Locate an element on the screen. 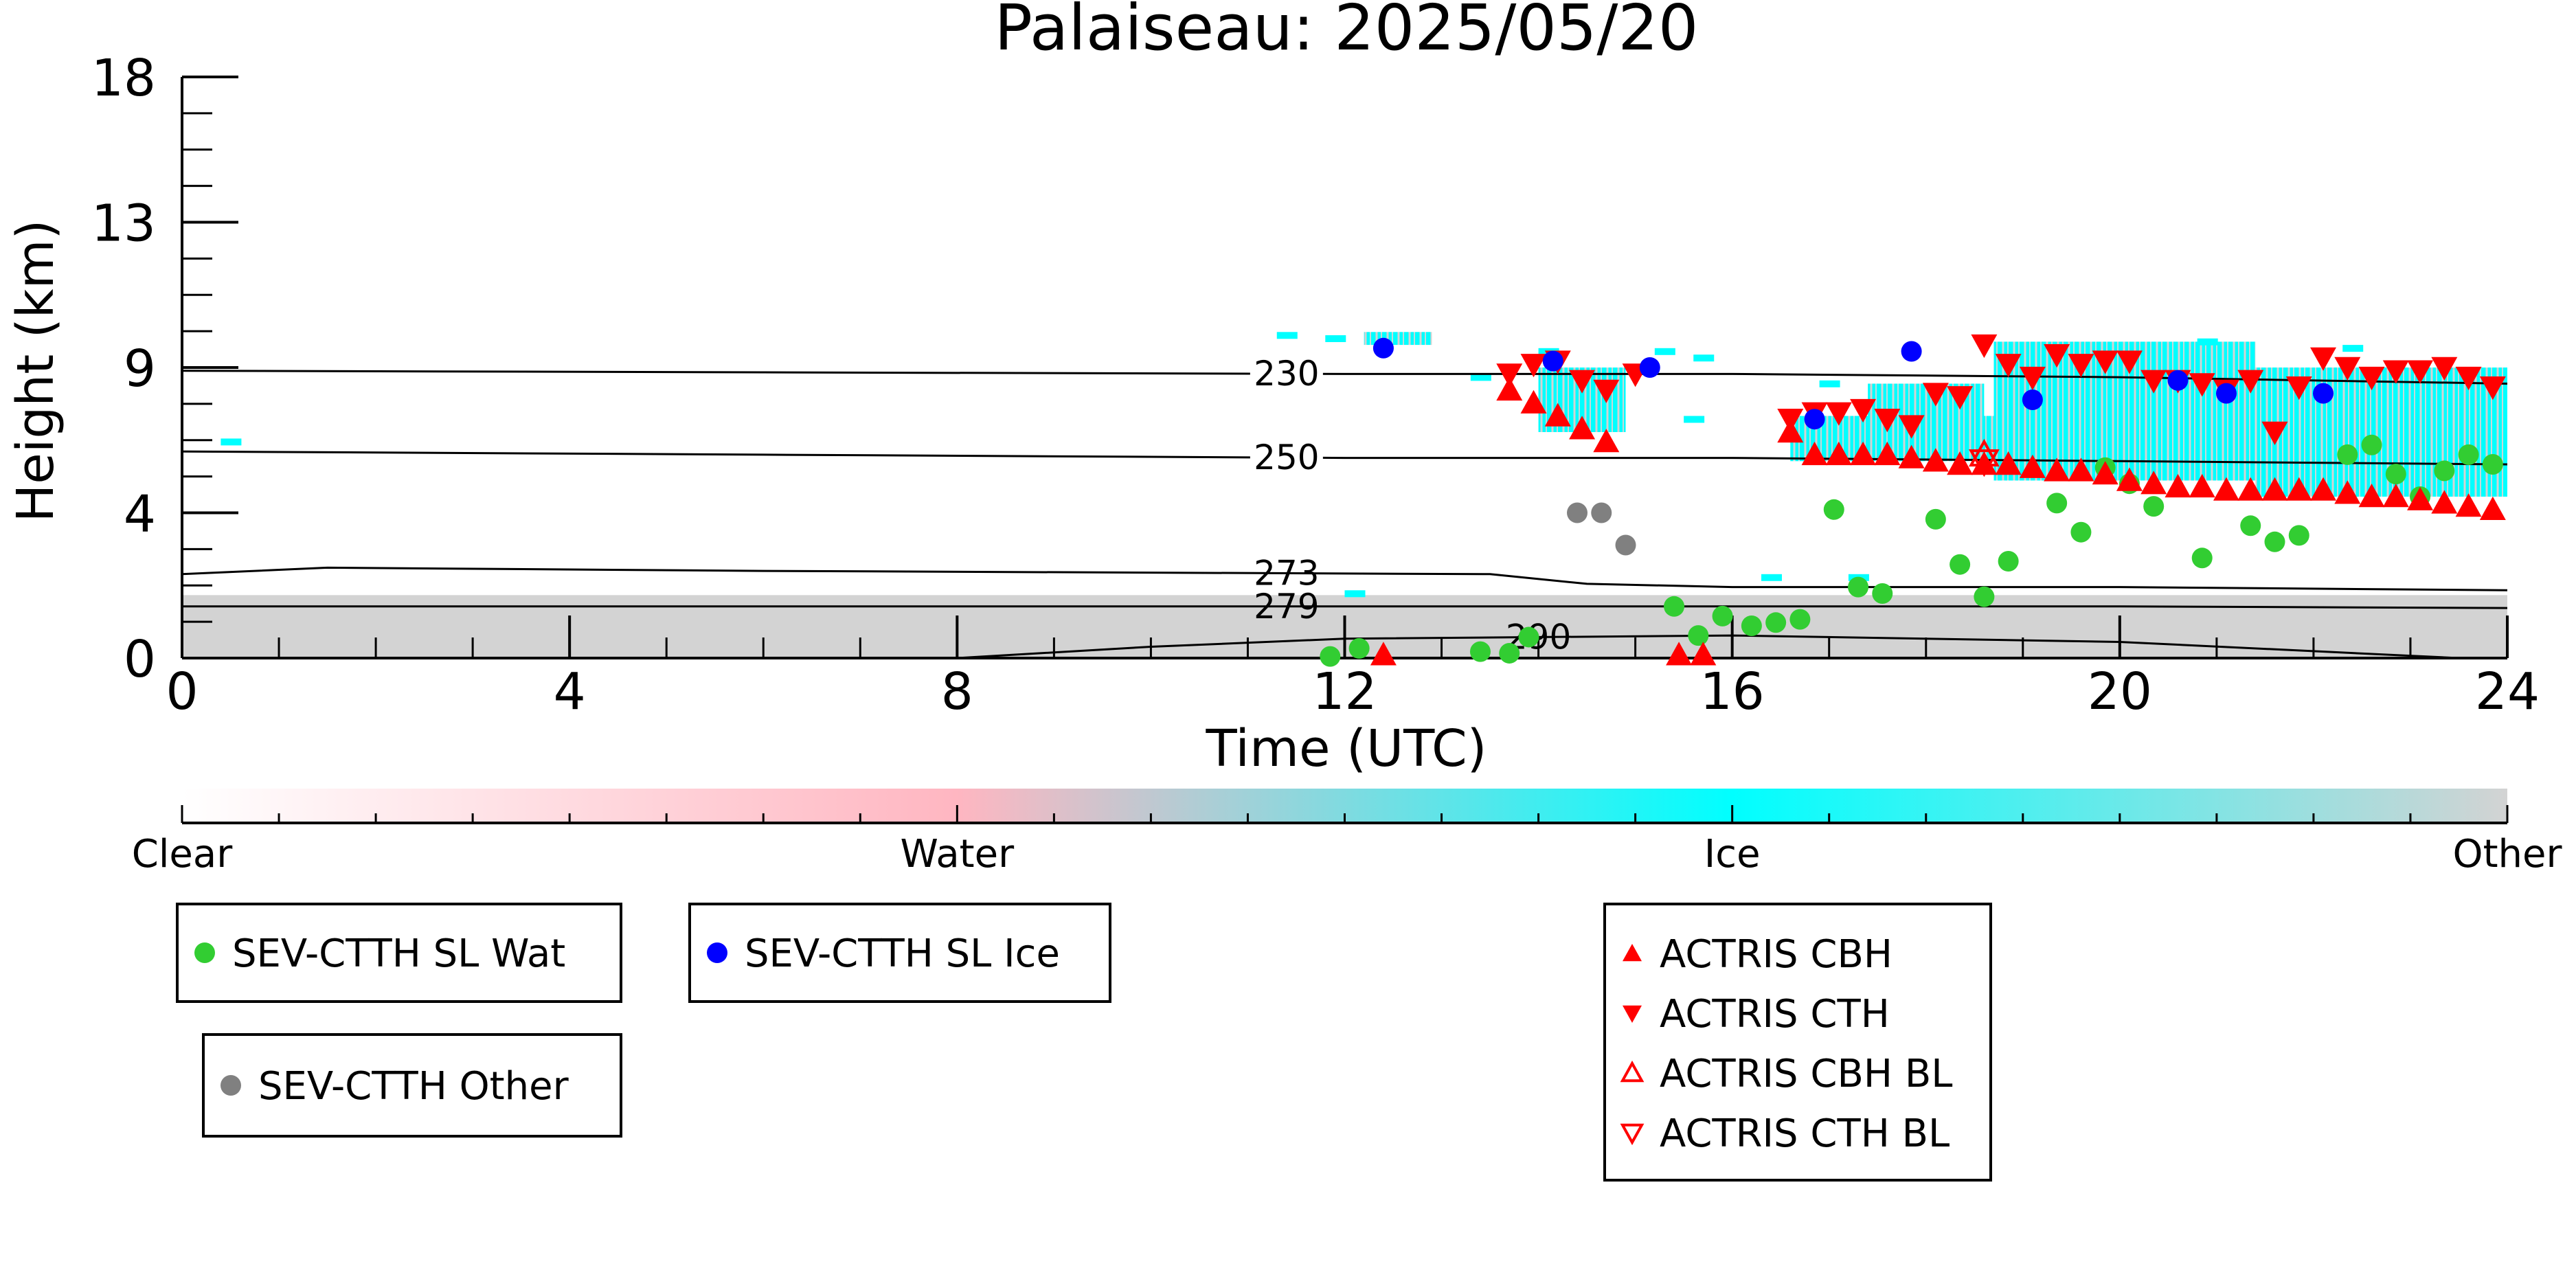 Image resolution: width=2576 pixels, height=1288 pixels. x-axis-title: Time (UTC) is located at coordinates (1346, 748).